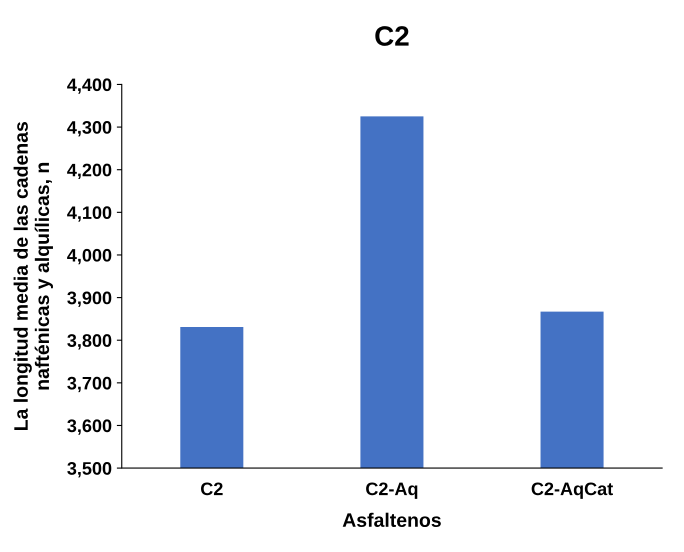 This screenshot has height=552, width=684. What do you see at coordinates (89, 128) in the screenshot?
I see `y-tick-label: 4,300` at bounding box center [89, 128].